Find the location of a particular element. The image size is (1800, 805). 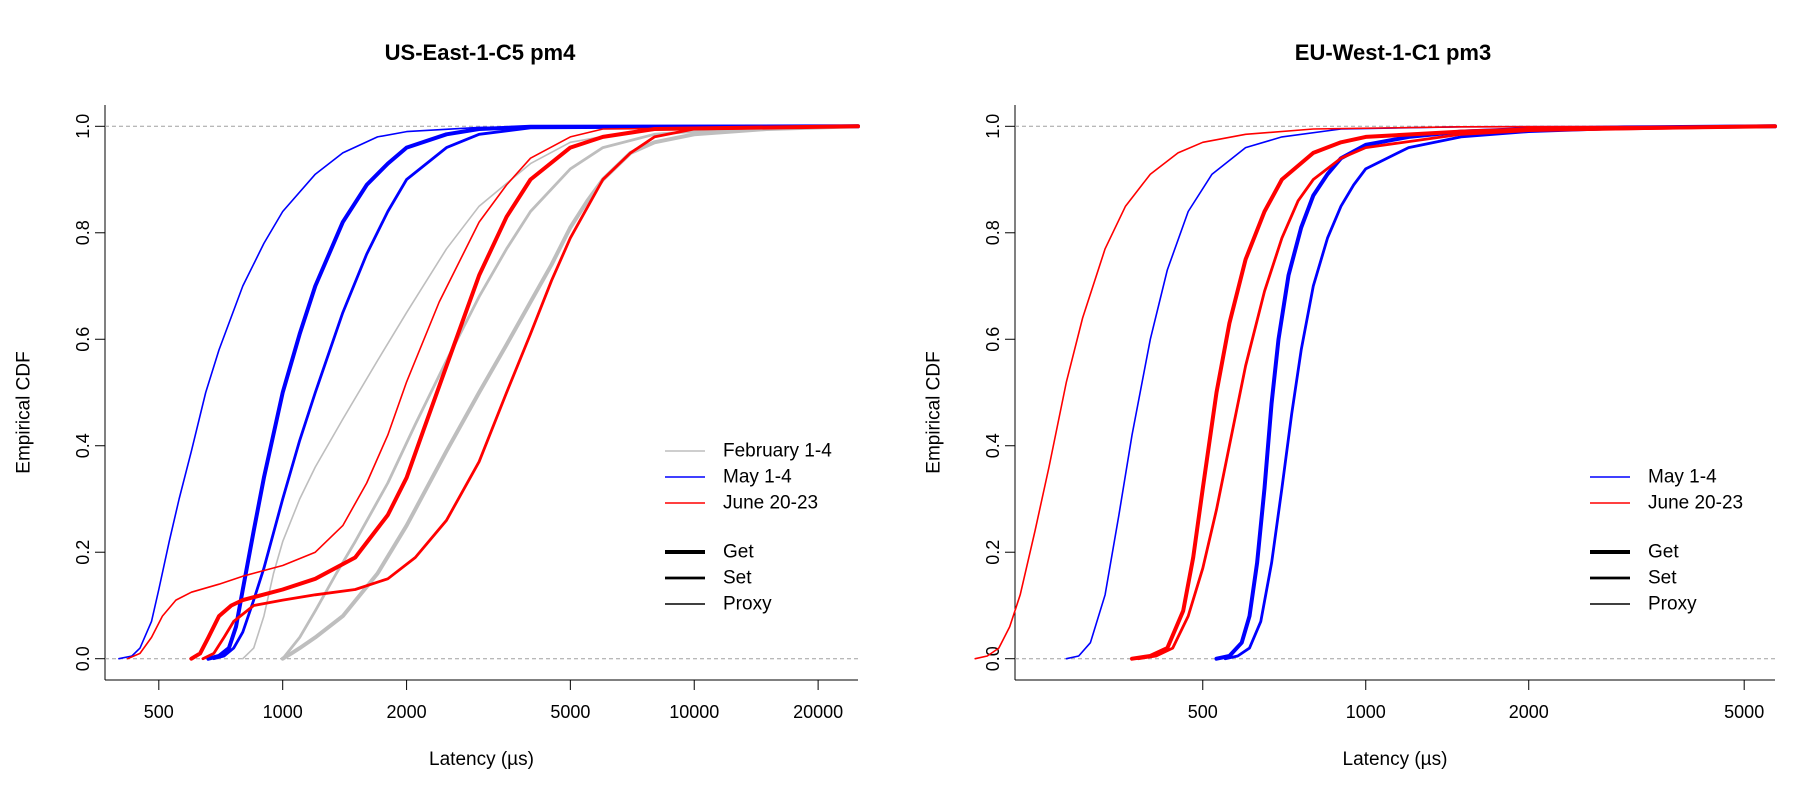

chart-legend: May 1-4 June 20-23 Get Set Proxy is located at coordinates (1666, 541).